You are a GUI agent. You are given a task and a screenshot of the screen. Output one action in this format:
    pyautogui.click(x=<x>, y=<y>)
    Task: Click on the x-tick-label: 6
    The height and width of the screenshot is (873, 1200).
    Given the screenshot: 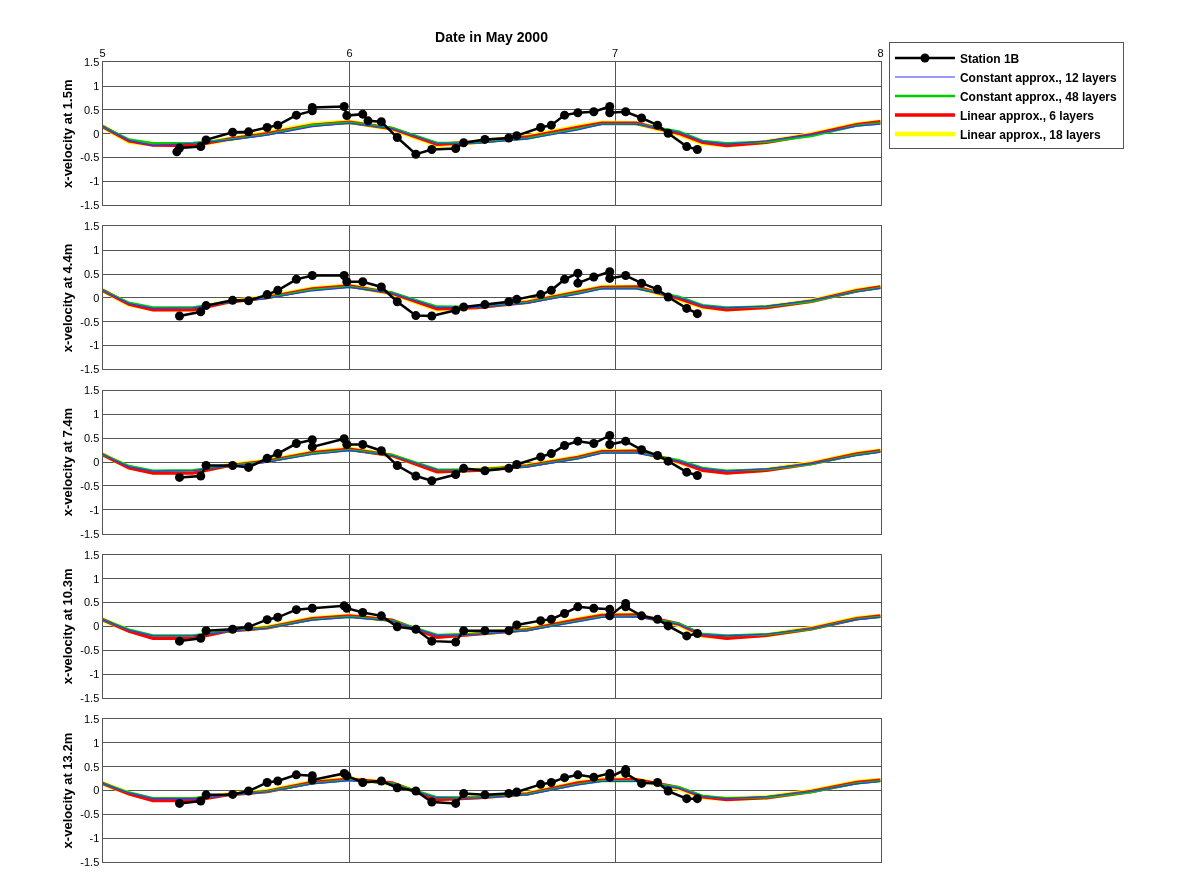 What is the action you would take?
    pyautogui.click(x=349, y=52)
    